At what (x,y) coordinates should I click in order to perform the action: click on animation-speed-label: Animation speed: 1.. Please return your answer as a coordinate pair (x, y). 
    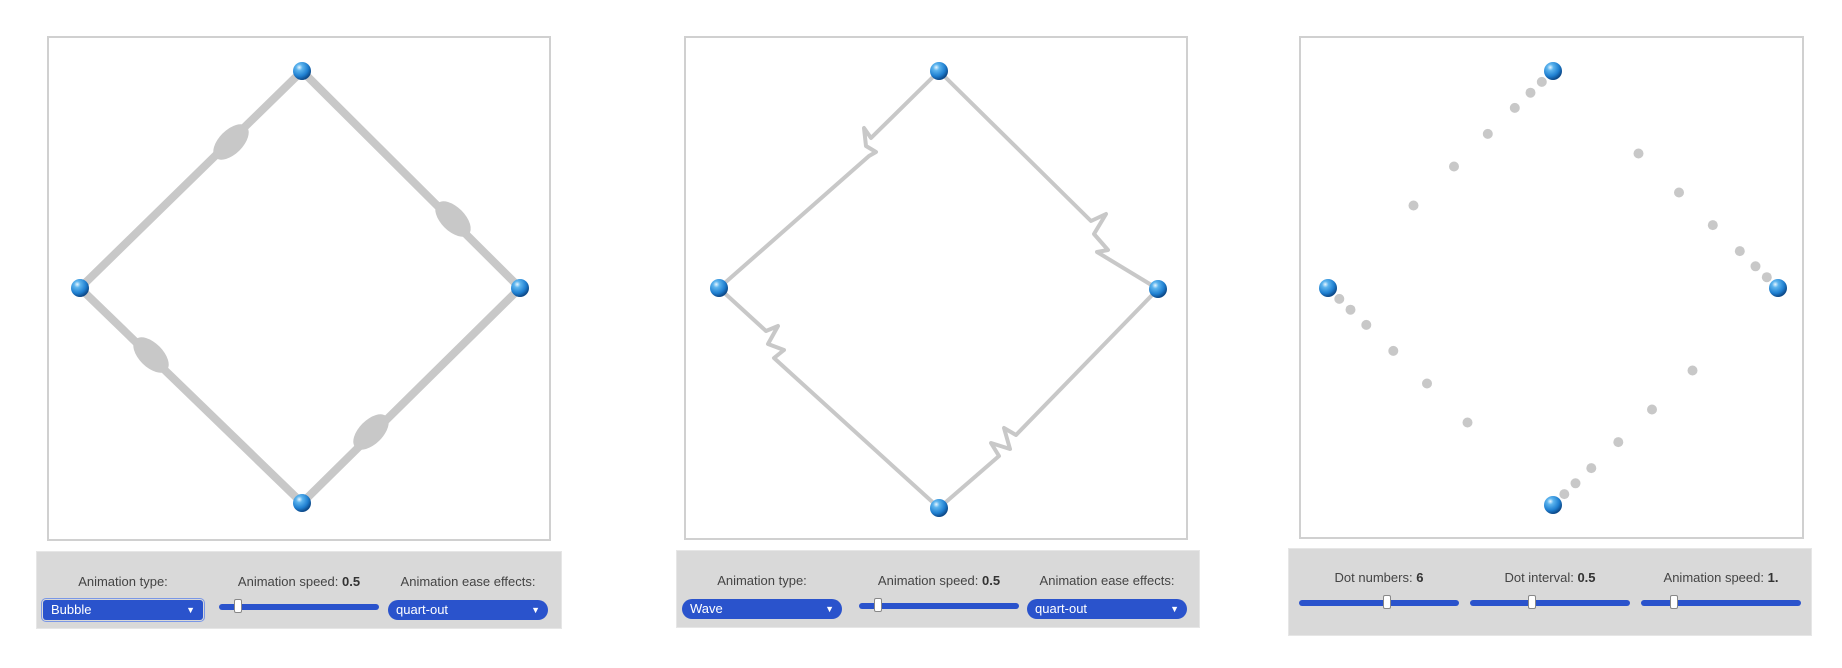
    Looking at the image, I should click on (1721, 577).